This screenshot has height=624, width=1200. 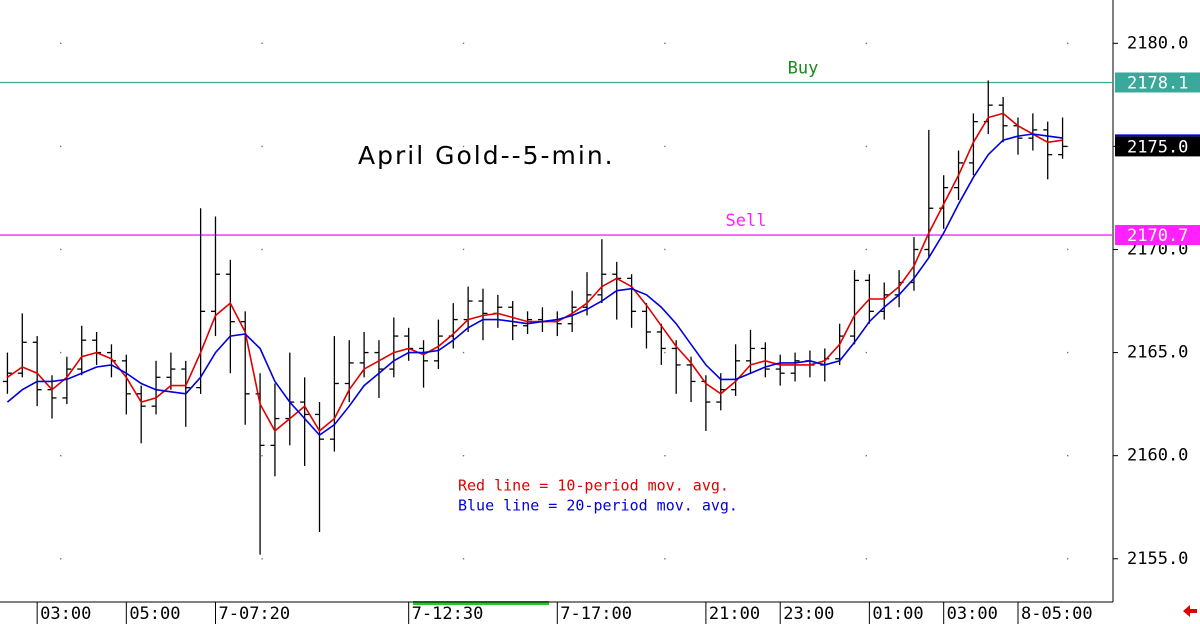 I want to click on scroll-arrow, so click(x=1190, y=611).